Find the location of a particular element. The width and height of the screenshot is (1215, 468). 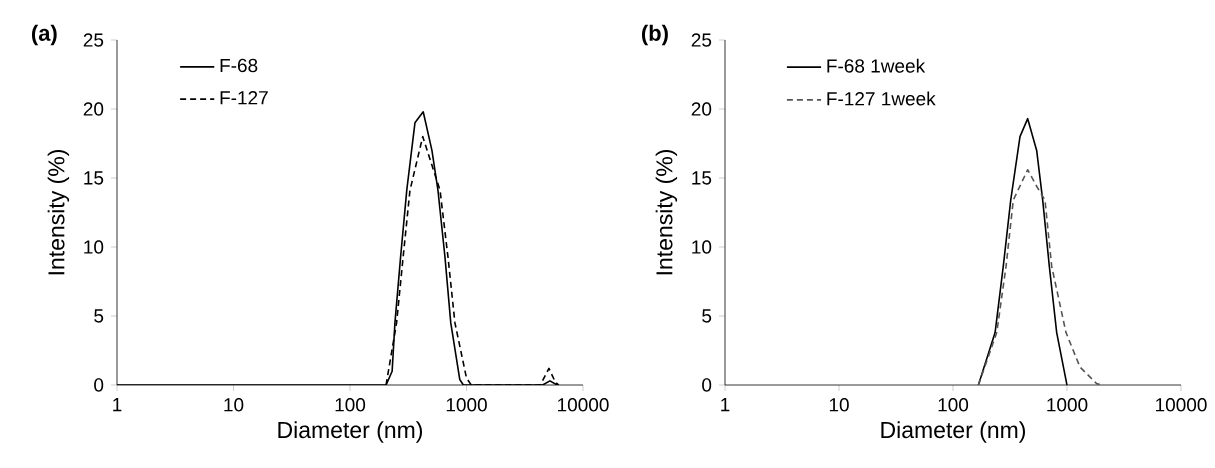

chart-title: (b) is located at coordinates (654, 35).